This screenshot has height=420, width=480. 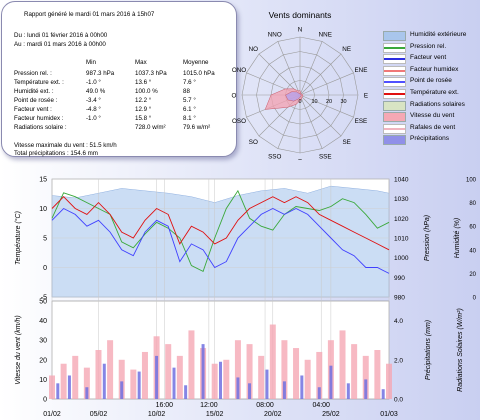 I want to click on stat-label: Facteur humidex :, so click(x=39, y=118).